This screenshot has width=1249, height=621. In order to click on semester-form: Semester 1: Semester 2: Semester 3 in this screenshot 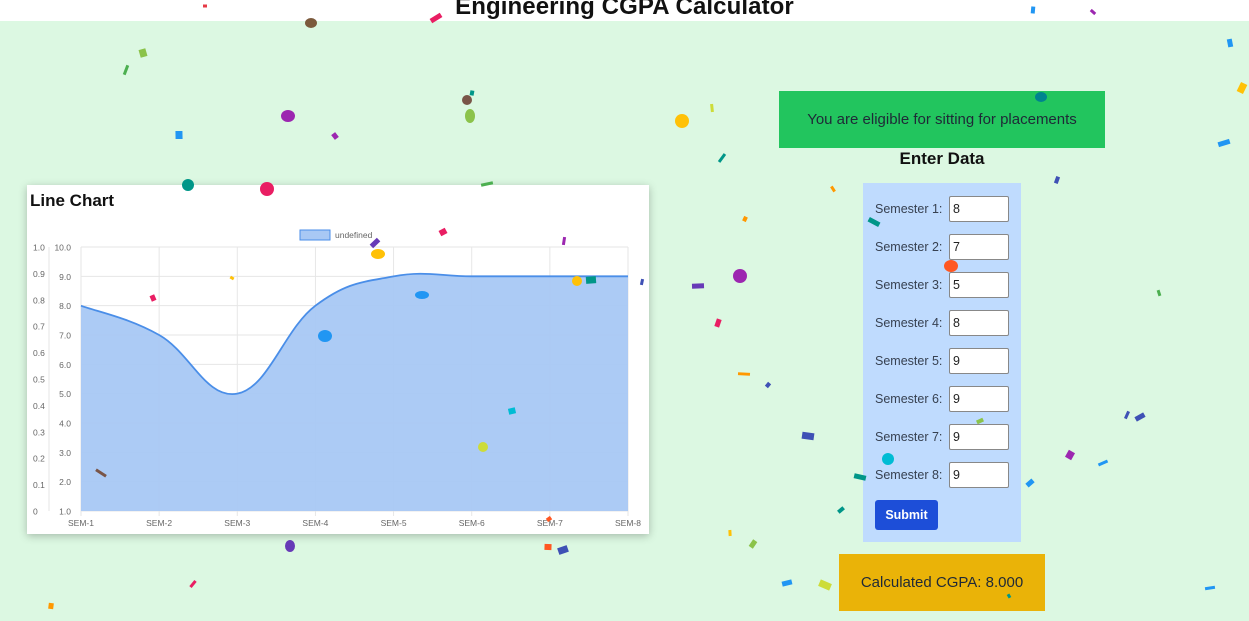, I will do `click(942, 362)`.